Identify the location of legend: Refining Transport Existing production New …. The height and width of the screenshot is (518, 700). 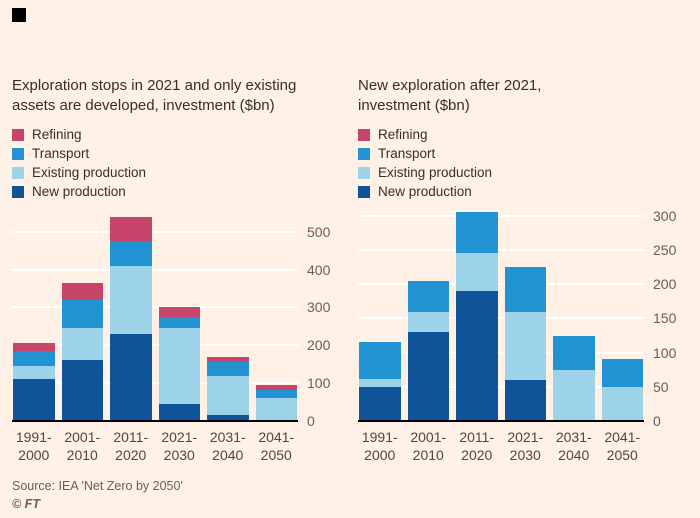
(173, 163).